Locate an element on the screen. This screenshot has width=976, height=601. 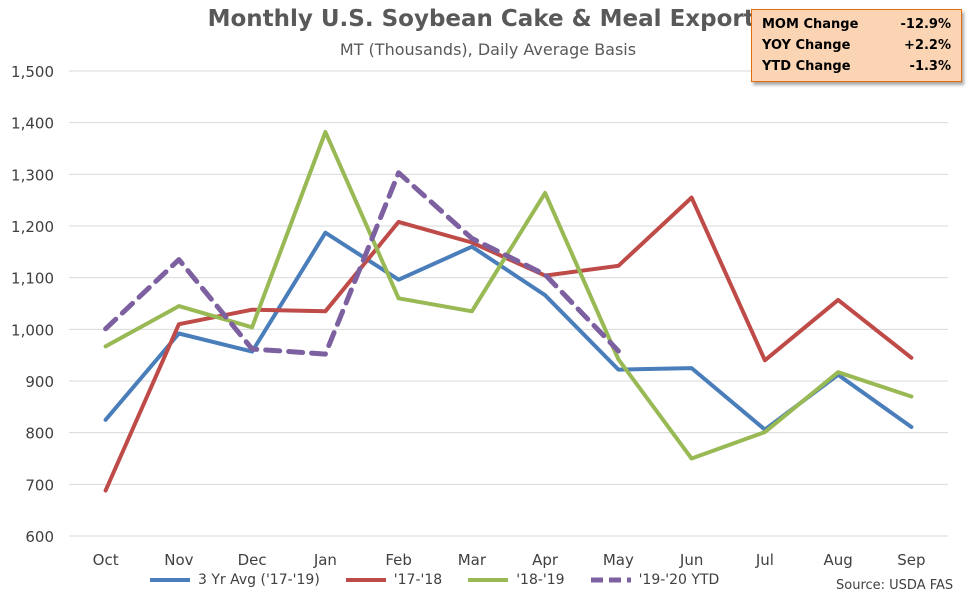
y-tick-label: 800 is located at coordinates (39, 434).